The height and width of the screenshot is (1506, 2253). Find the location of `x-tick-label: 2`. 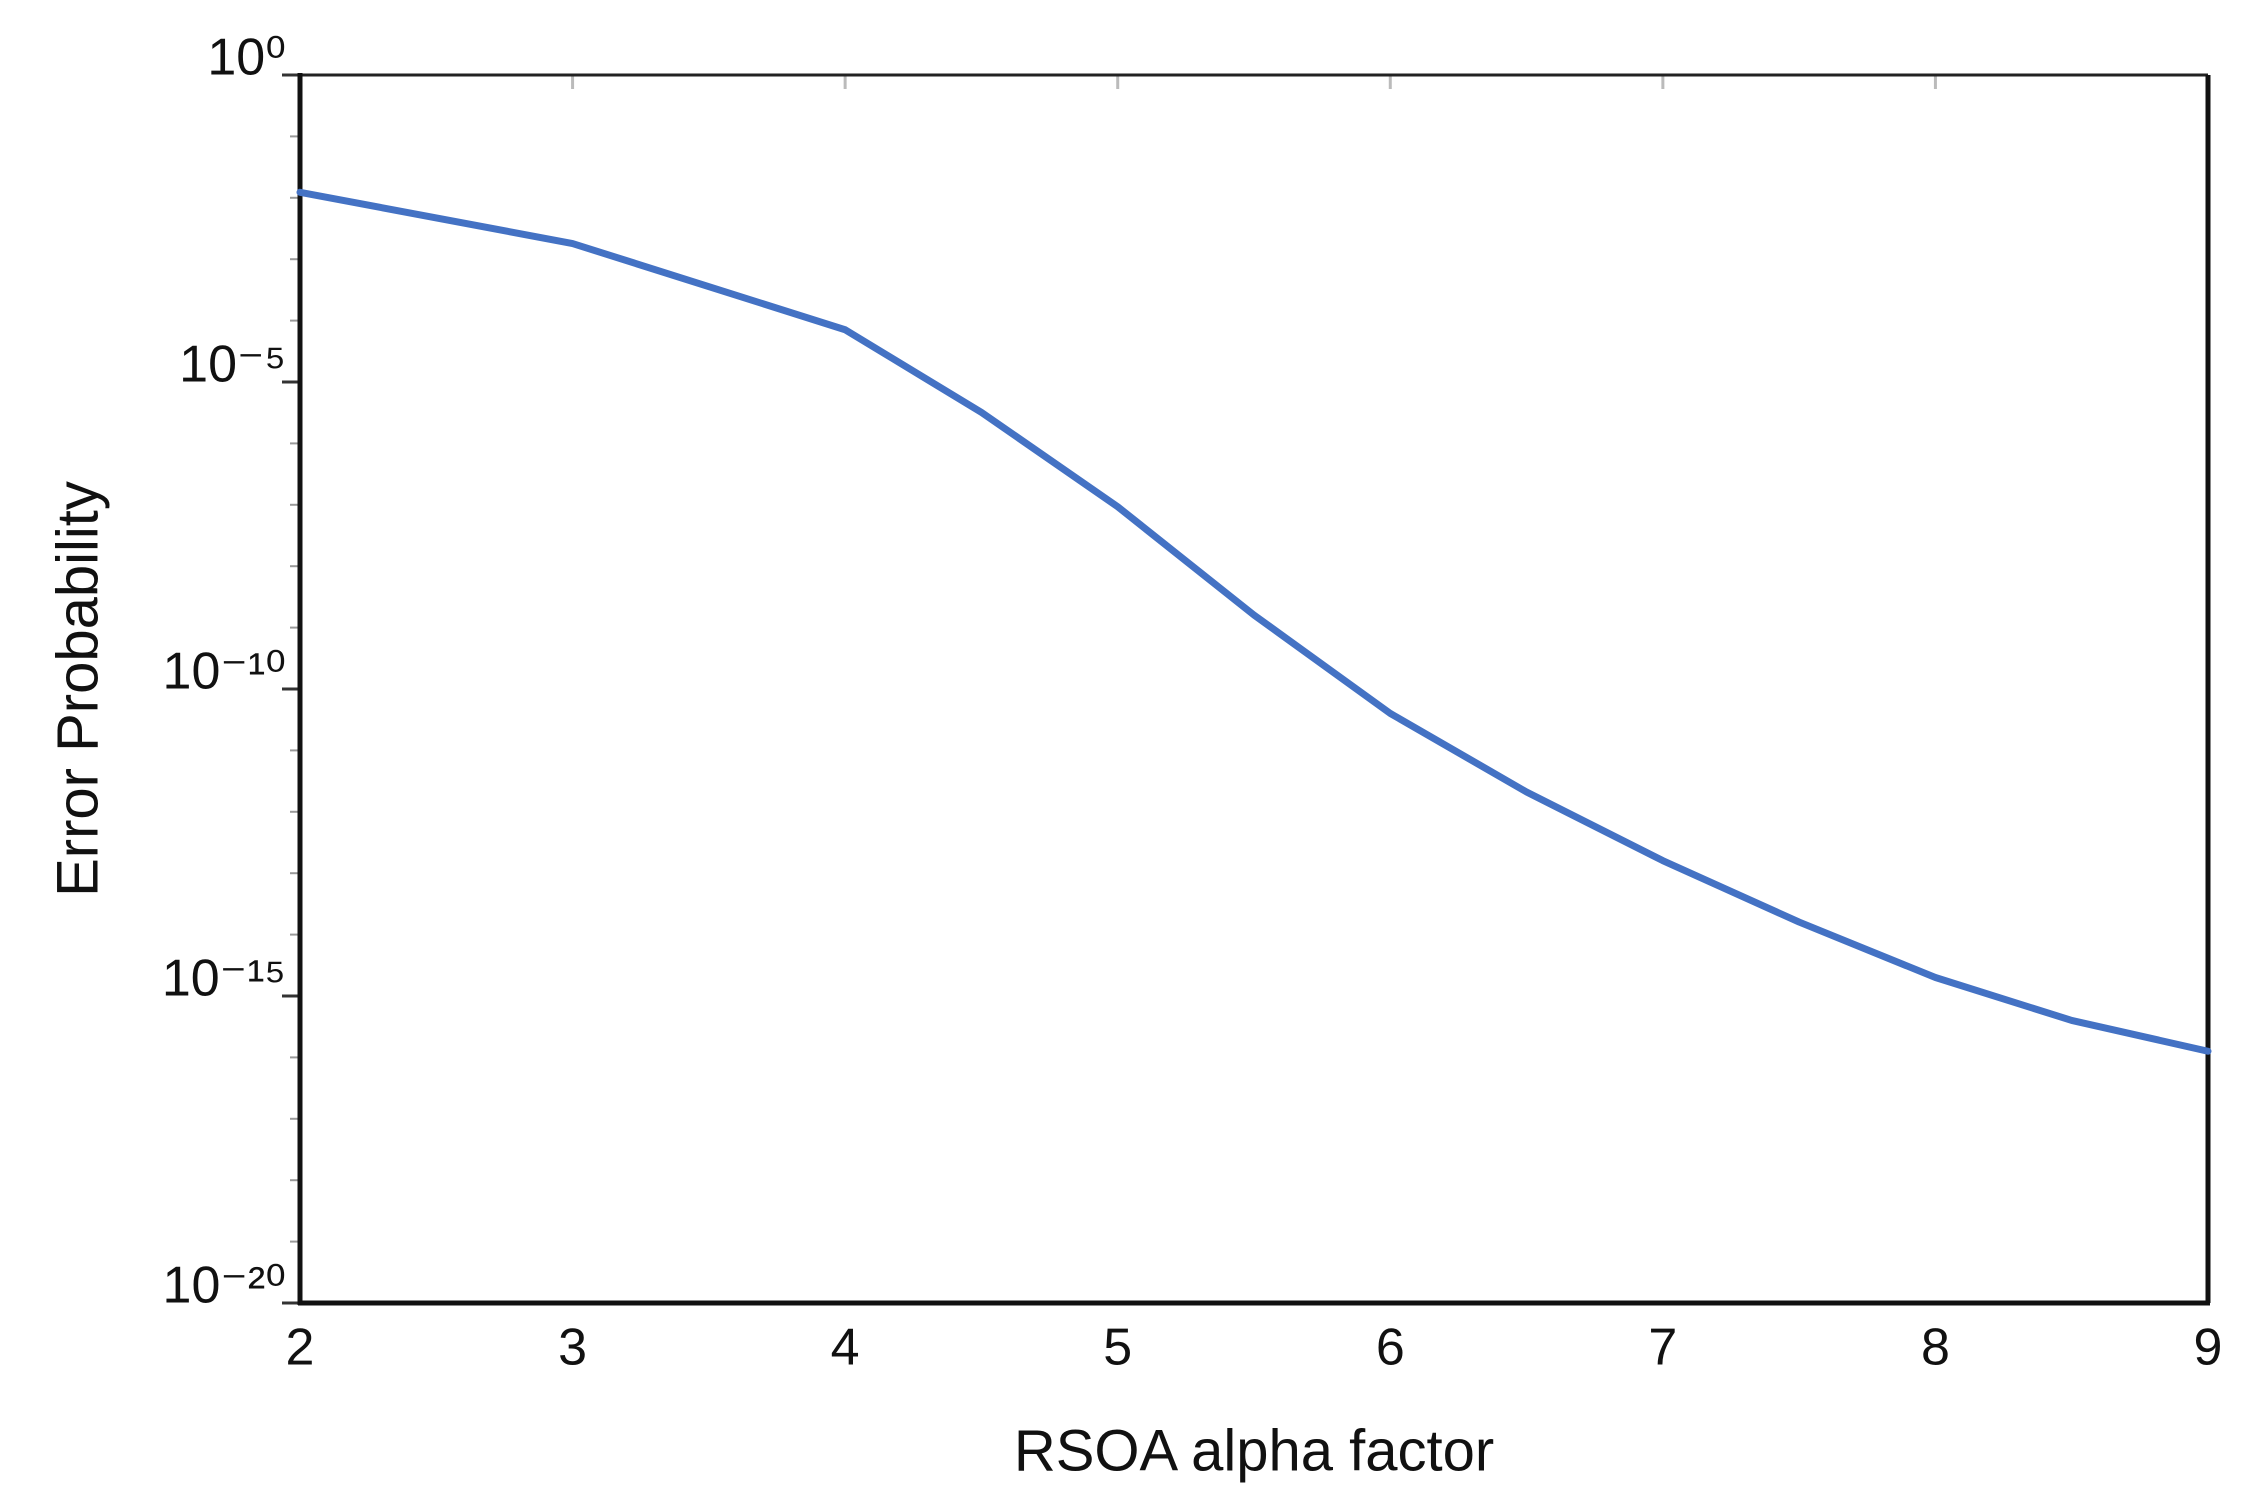

x-tick-label: 2 is located at coordinates (300, 1348).